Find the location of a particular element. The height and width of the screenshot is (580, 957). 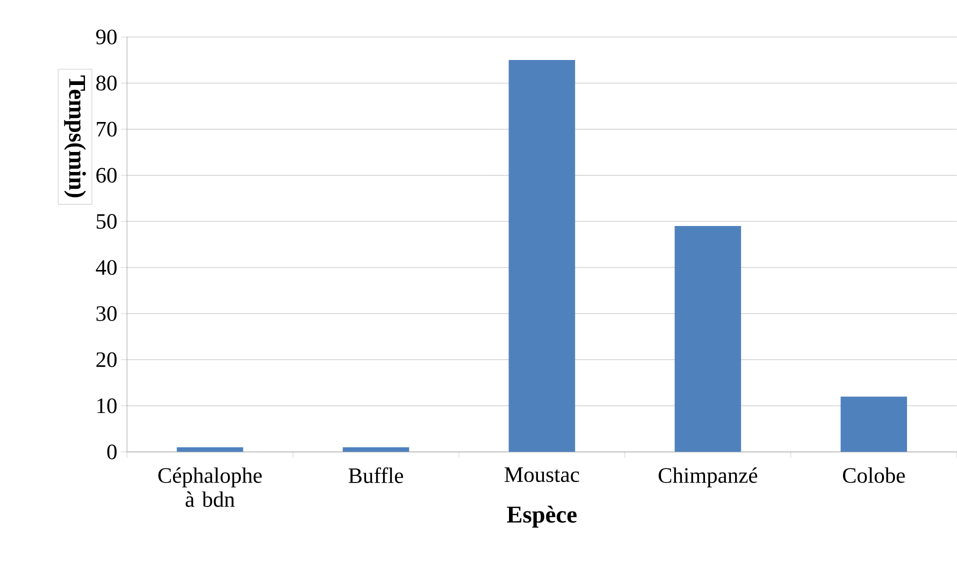

y-tick-label: 40 is located at coordinates (106, 267).